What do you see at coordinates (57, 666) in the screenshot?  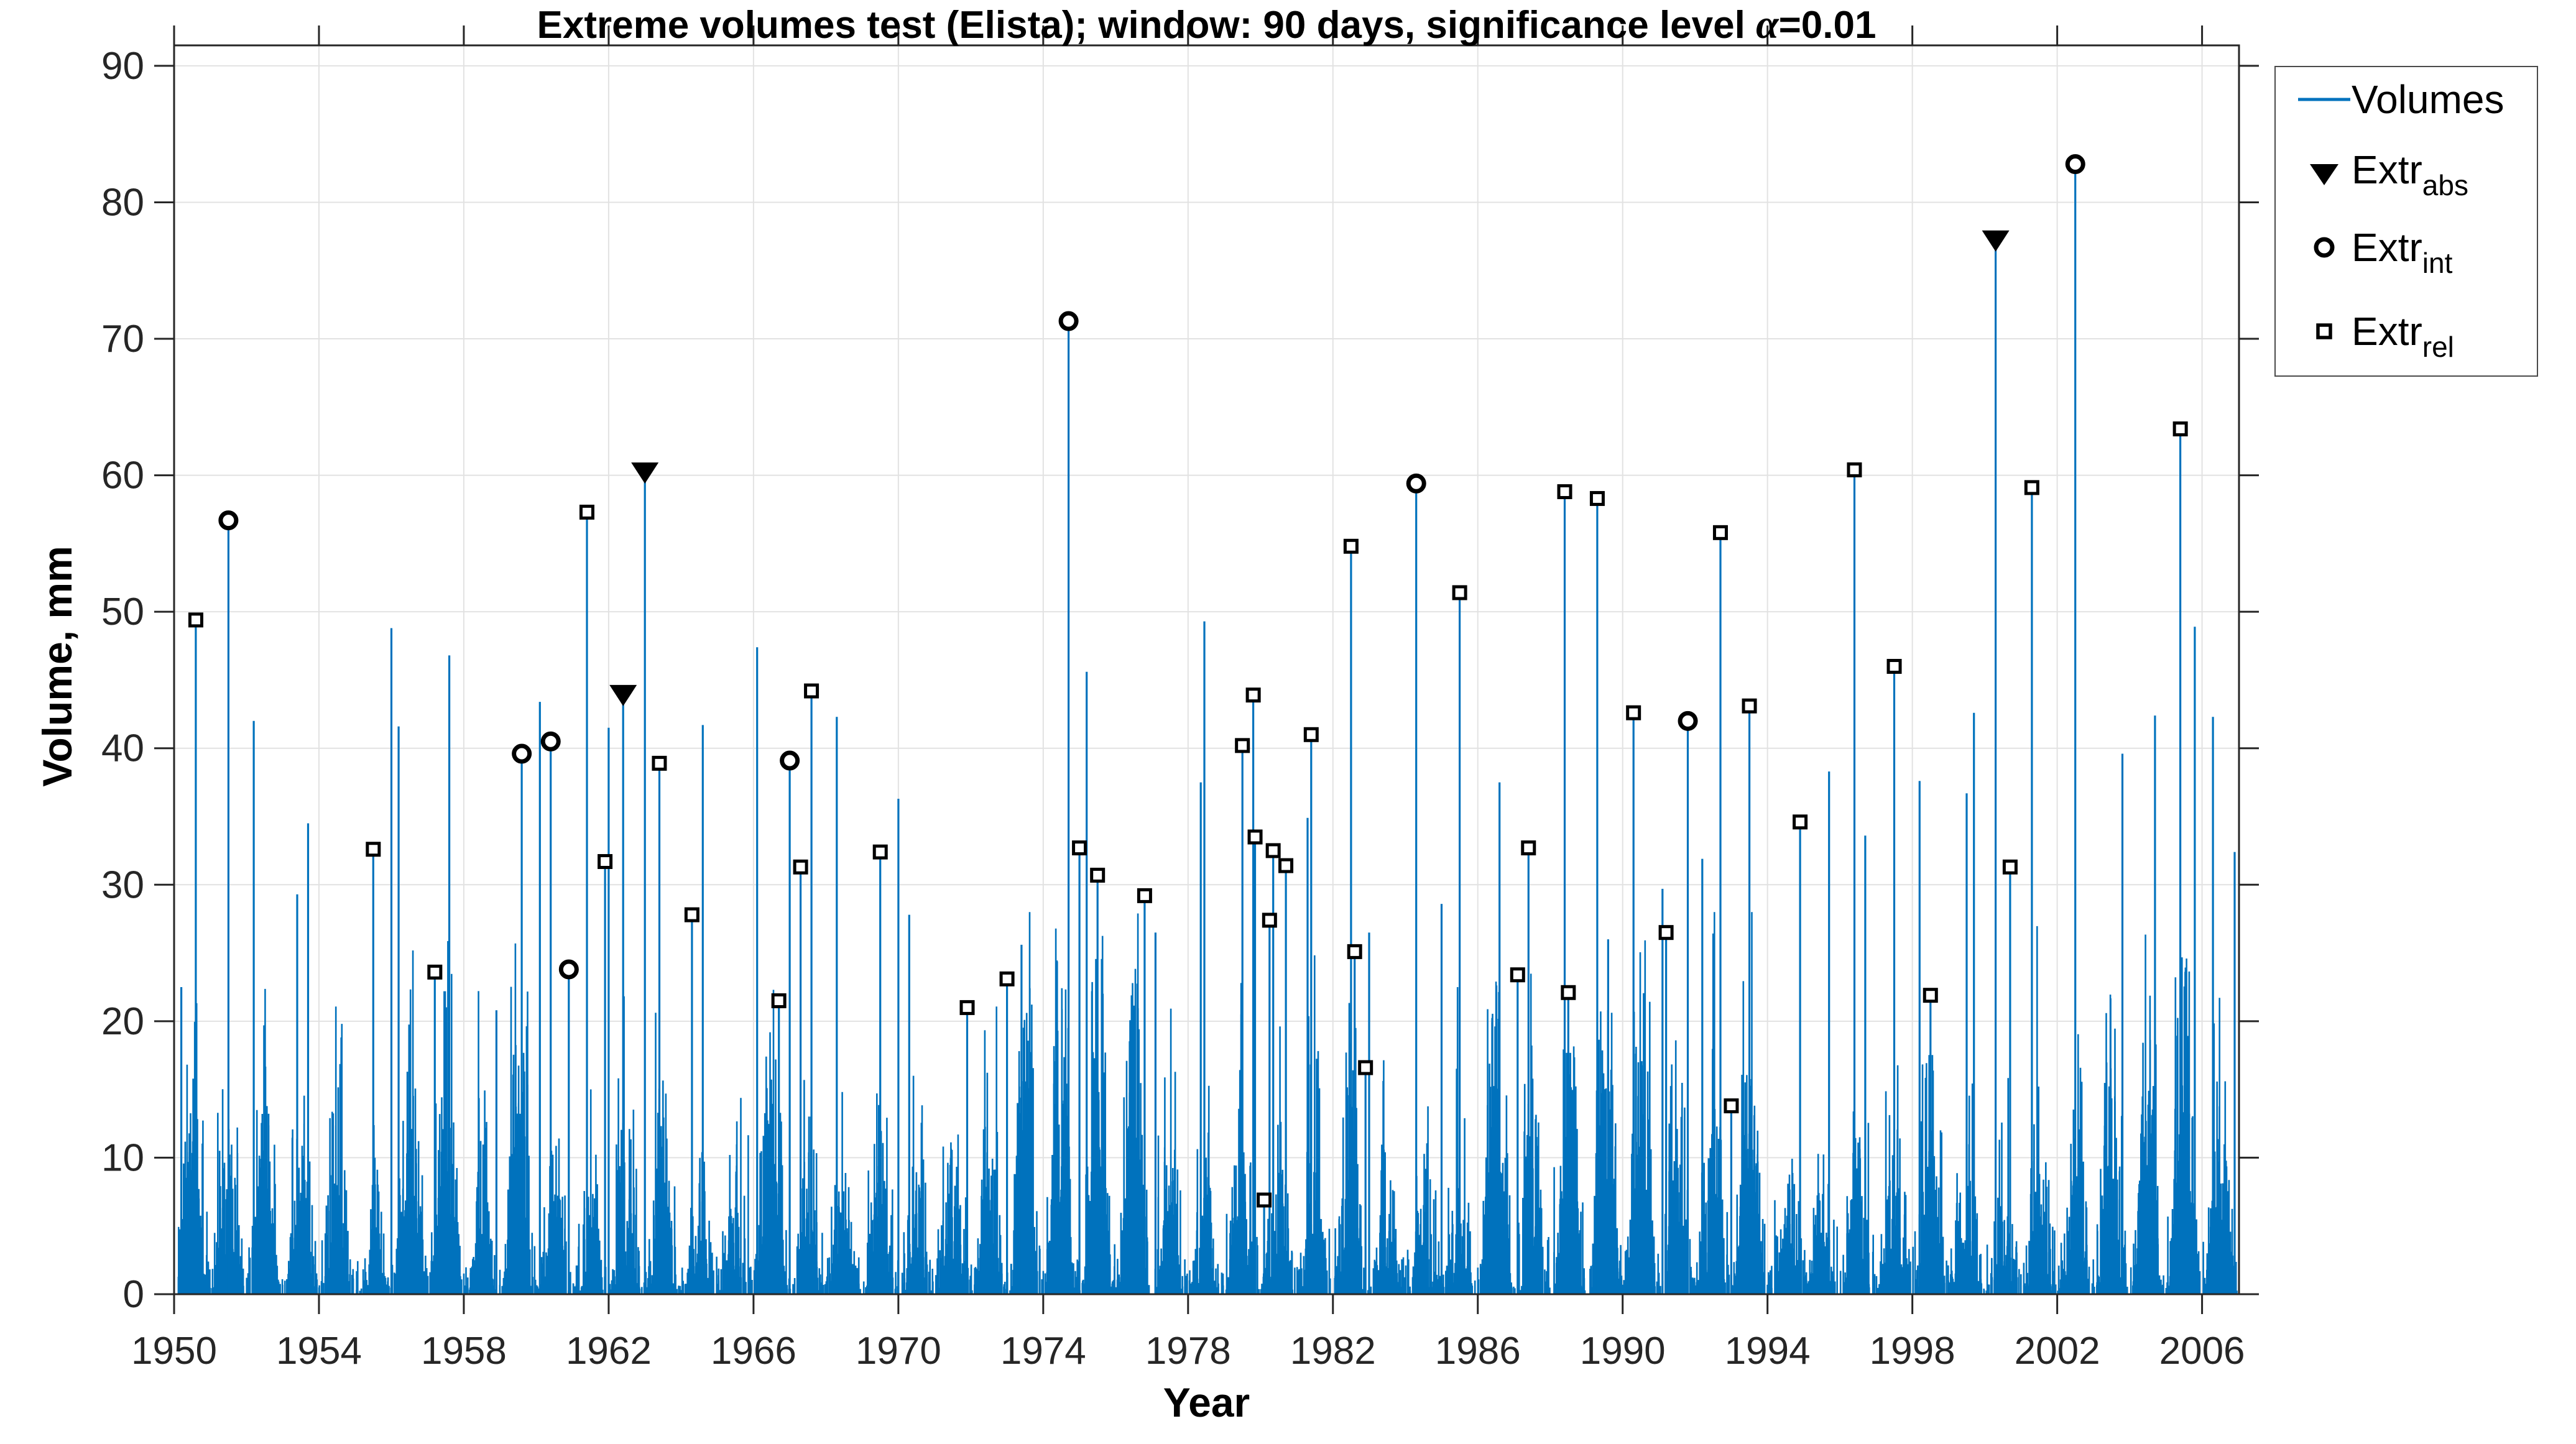 I see `y-axis-label: Volume, mm` at bounding box center [57, 666].